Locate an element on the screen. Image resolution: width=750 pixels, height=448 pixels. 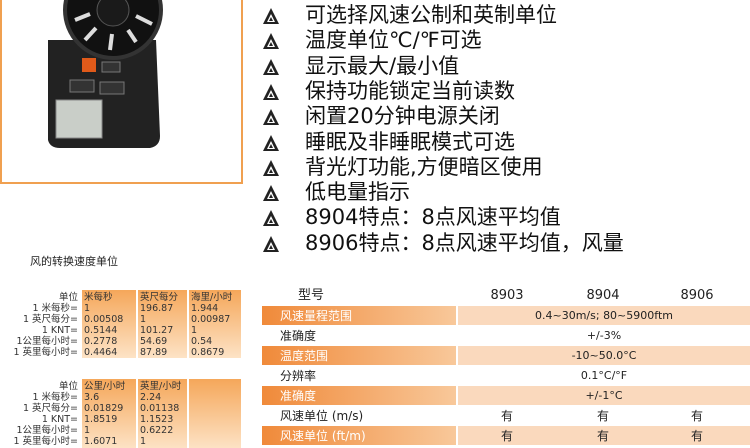
cell: 0.00987 is located at coordinates (211, 319).